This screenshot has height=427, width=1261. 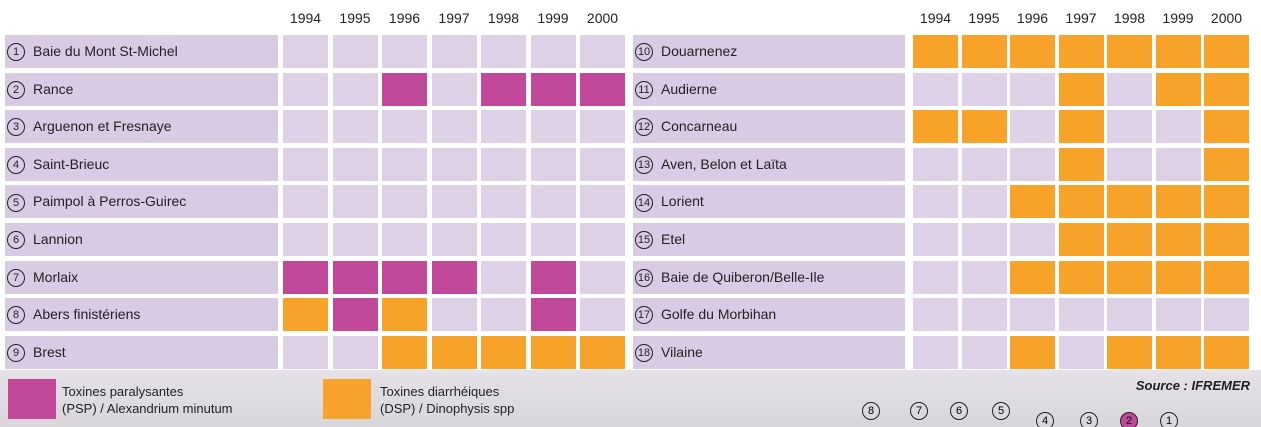 What do you see at coordinates (347, 399) in the screenshot?
I see `legend-swatch` at bounding box center [347, 399].